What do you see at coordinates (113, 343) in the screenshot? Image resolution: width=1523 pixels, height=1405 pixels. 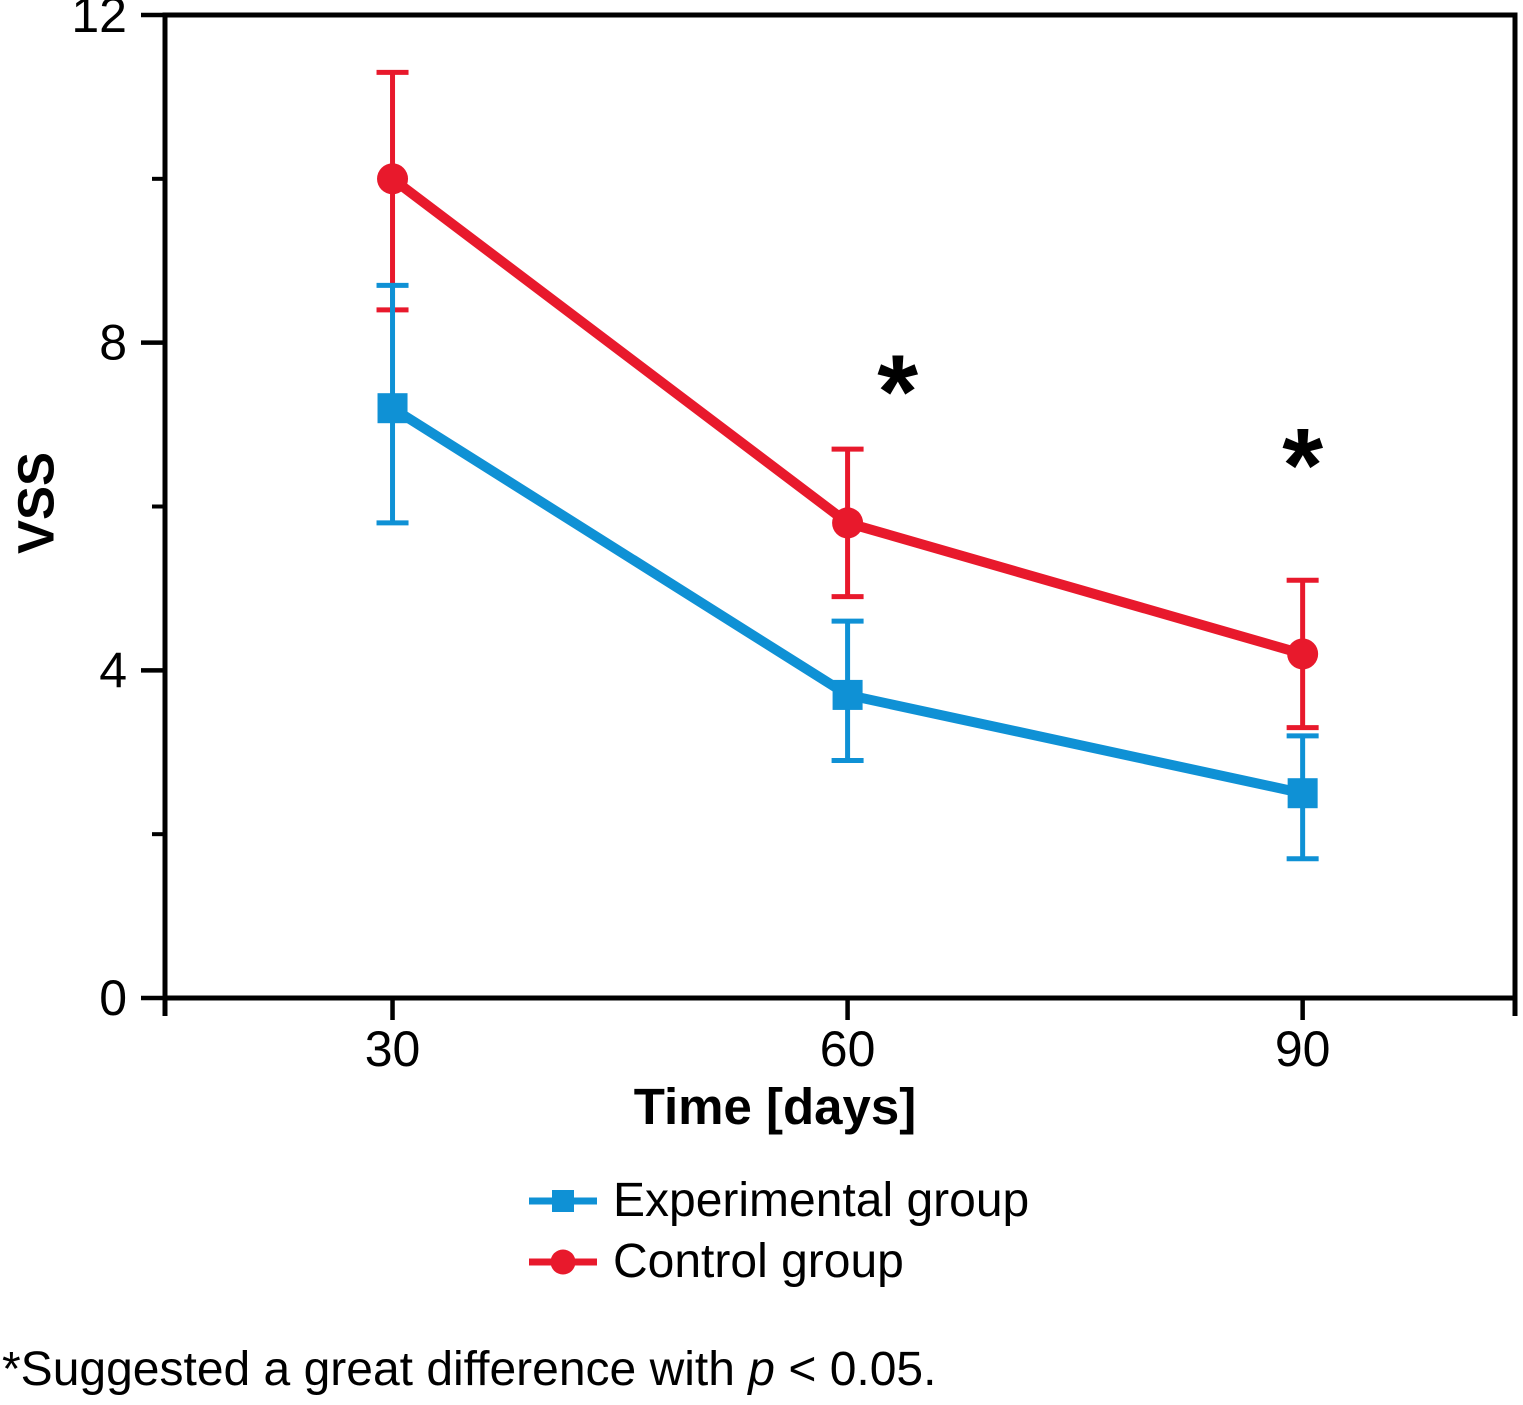 I see `y-tick-label-8: 8` at bounding box center [113, 343].